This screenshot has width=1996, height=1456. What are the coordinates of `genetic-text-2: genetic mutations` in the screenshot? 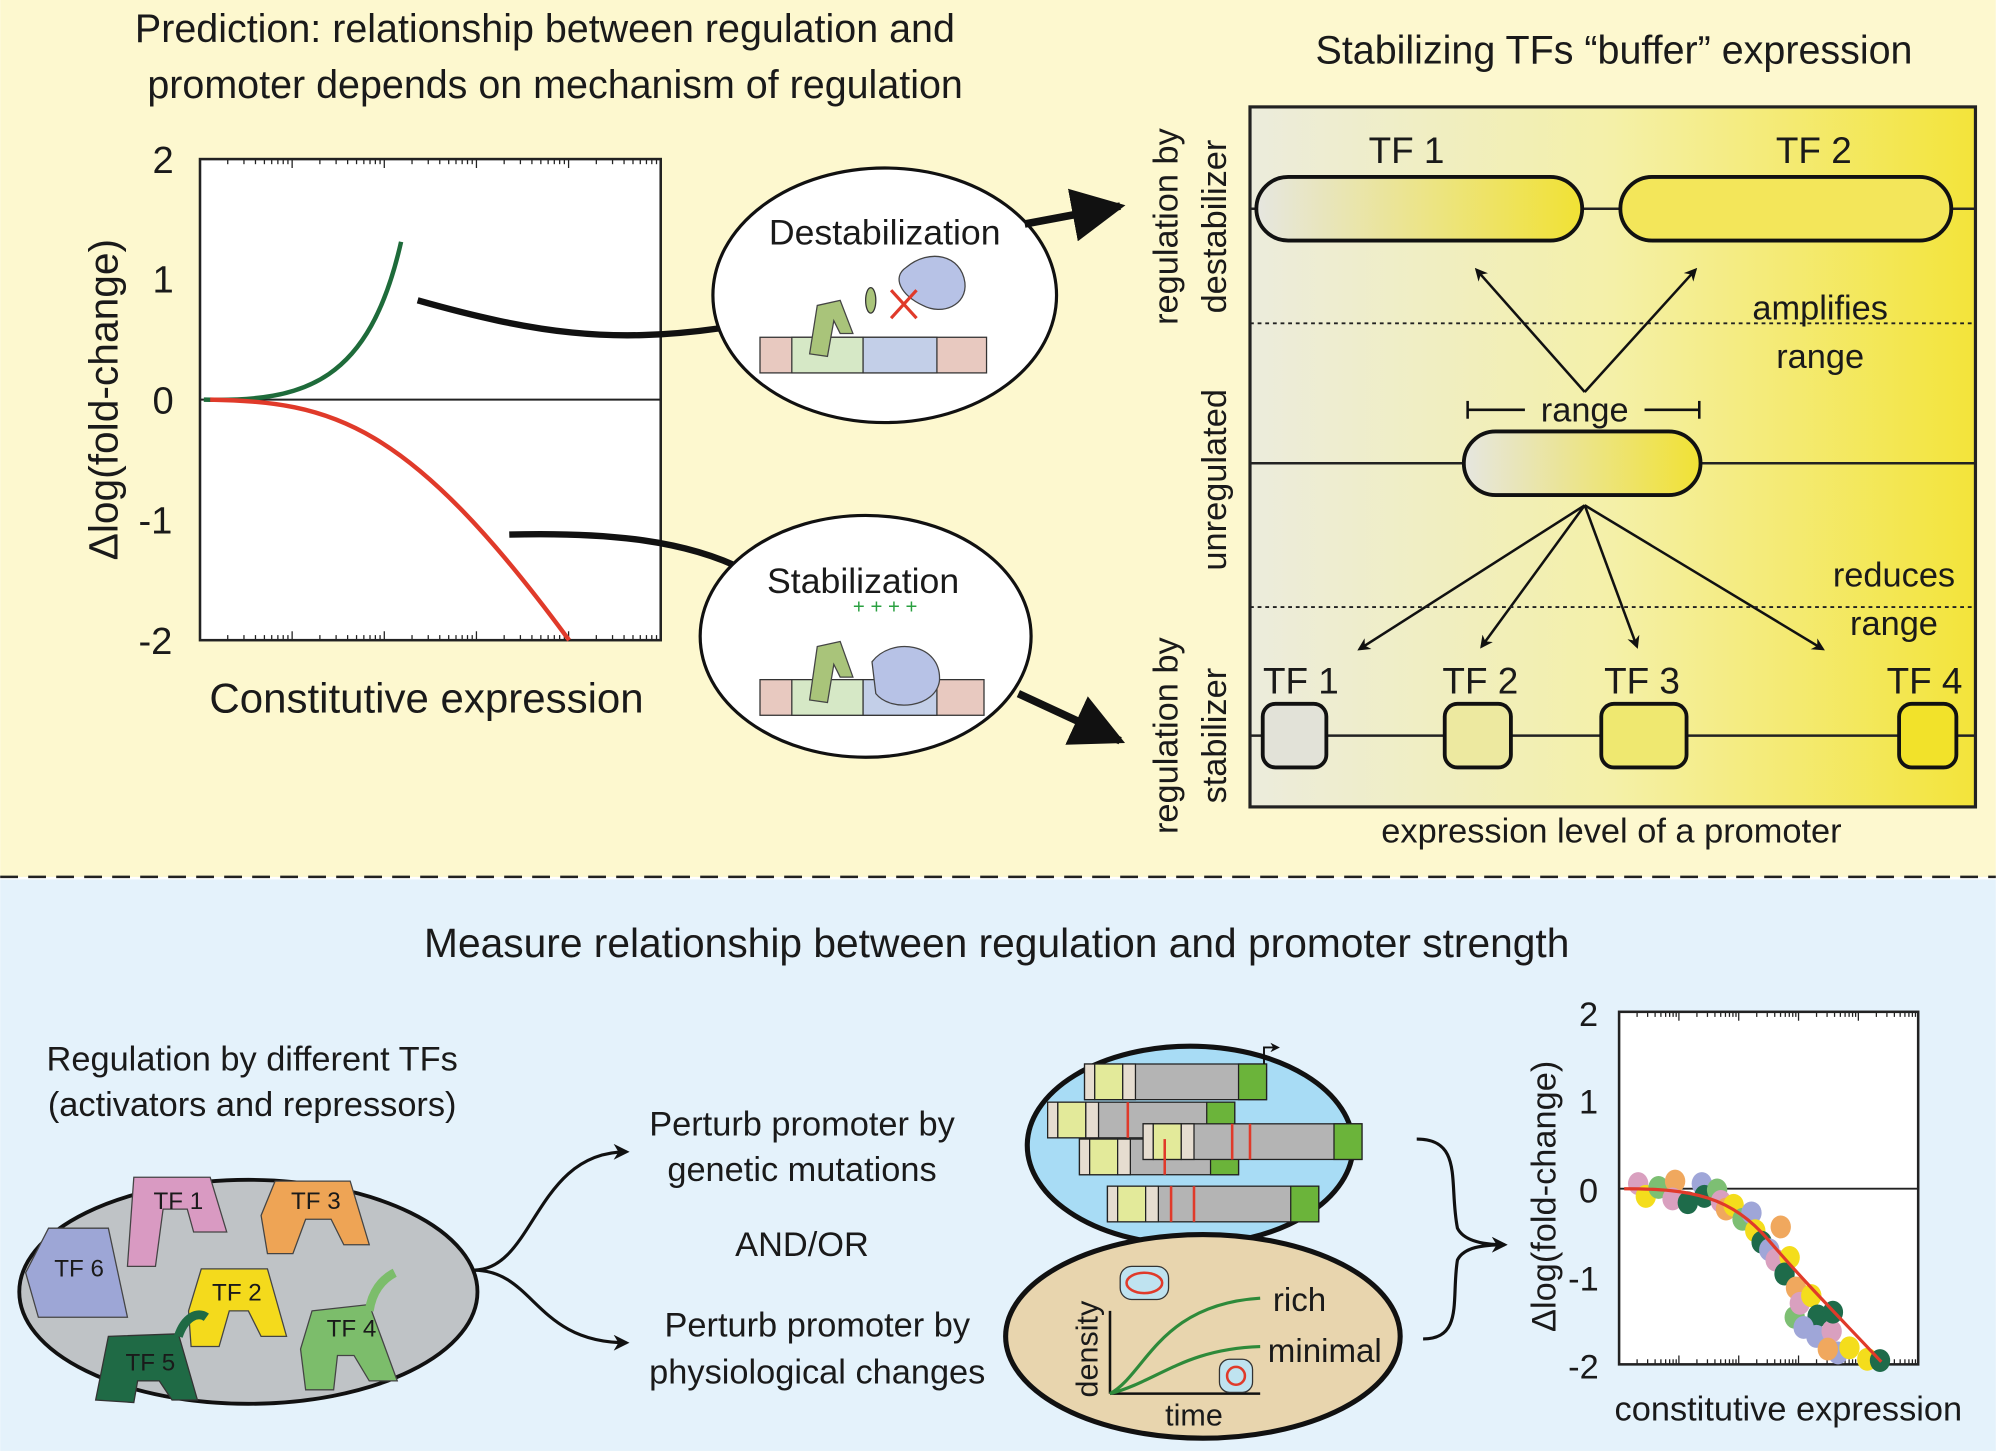 It's located at (801, 1170).